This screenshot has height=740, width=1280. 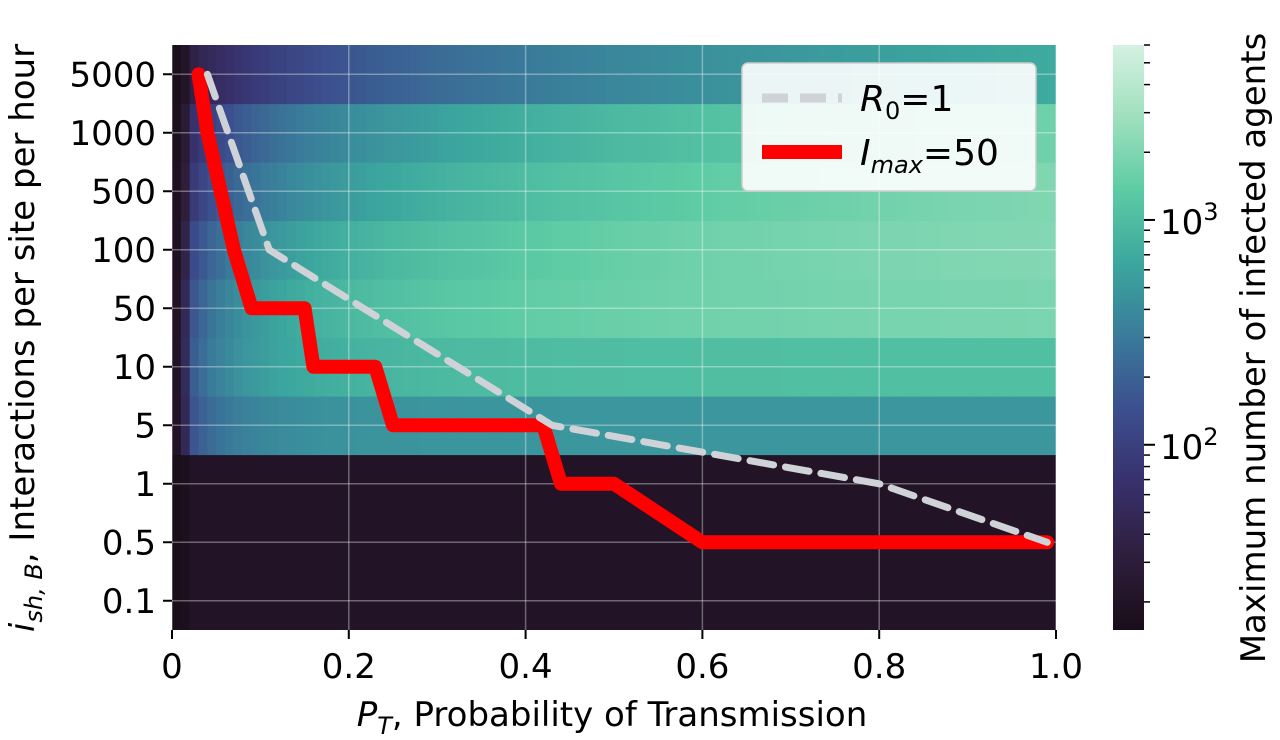 What do you see at coordinates (1254, 348) in the screenshot?
I see `colorbar-label: Maximum number of infected agents` at bounding box center [1254, 348].